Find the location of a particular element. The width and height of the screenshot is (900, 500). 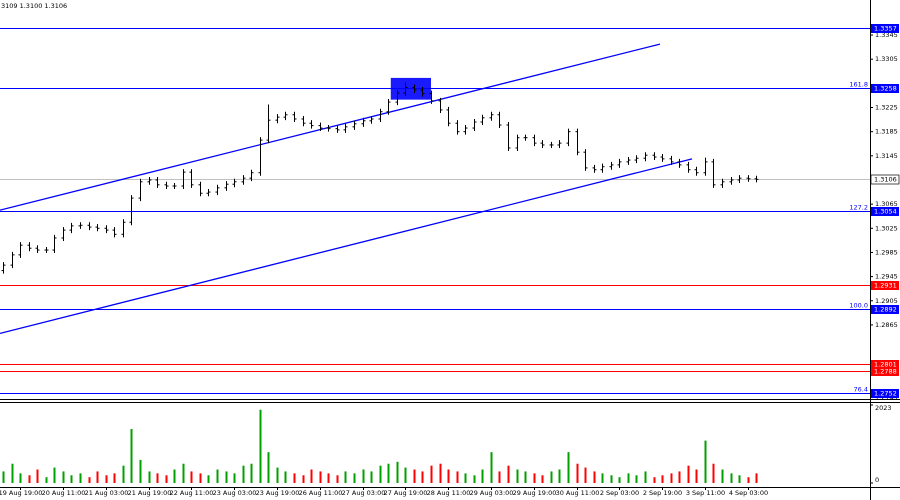

fib-label: 100.0 is located at coordinates (858, 306).